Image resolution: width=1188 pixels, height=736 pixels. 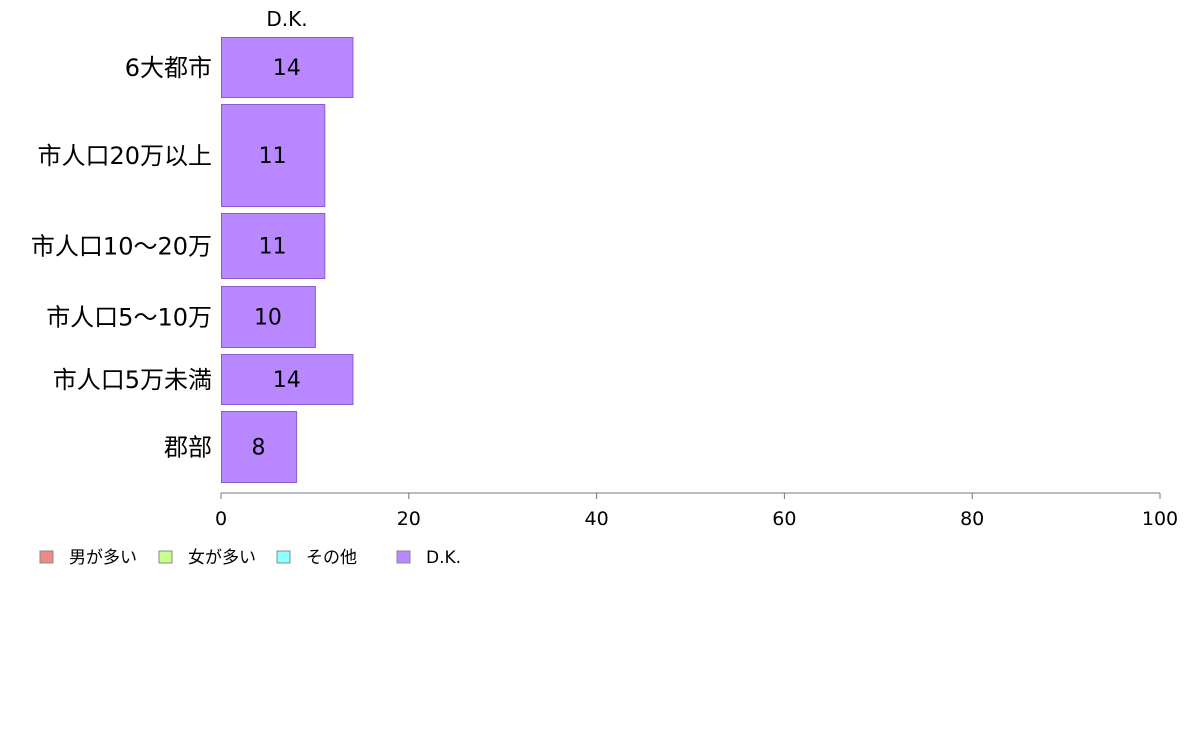 I want to click on x-tick-label: 60, so click(x=784, y=519).